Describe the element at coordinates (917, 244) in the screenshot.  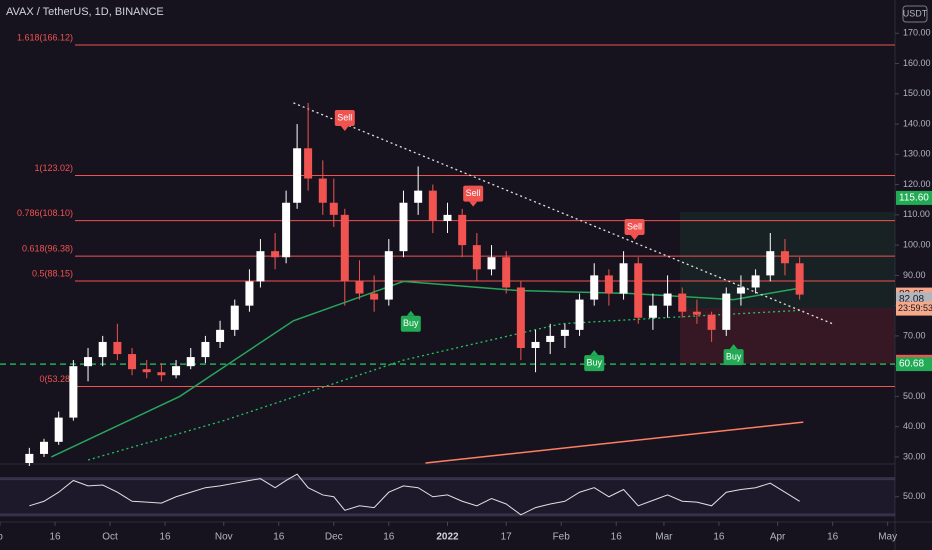
I see `y-tick-label: 100.00` at that location.